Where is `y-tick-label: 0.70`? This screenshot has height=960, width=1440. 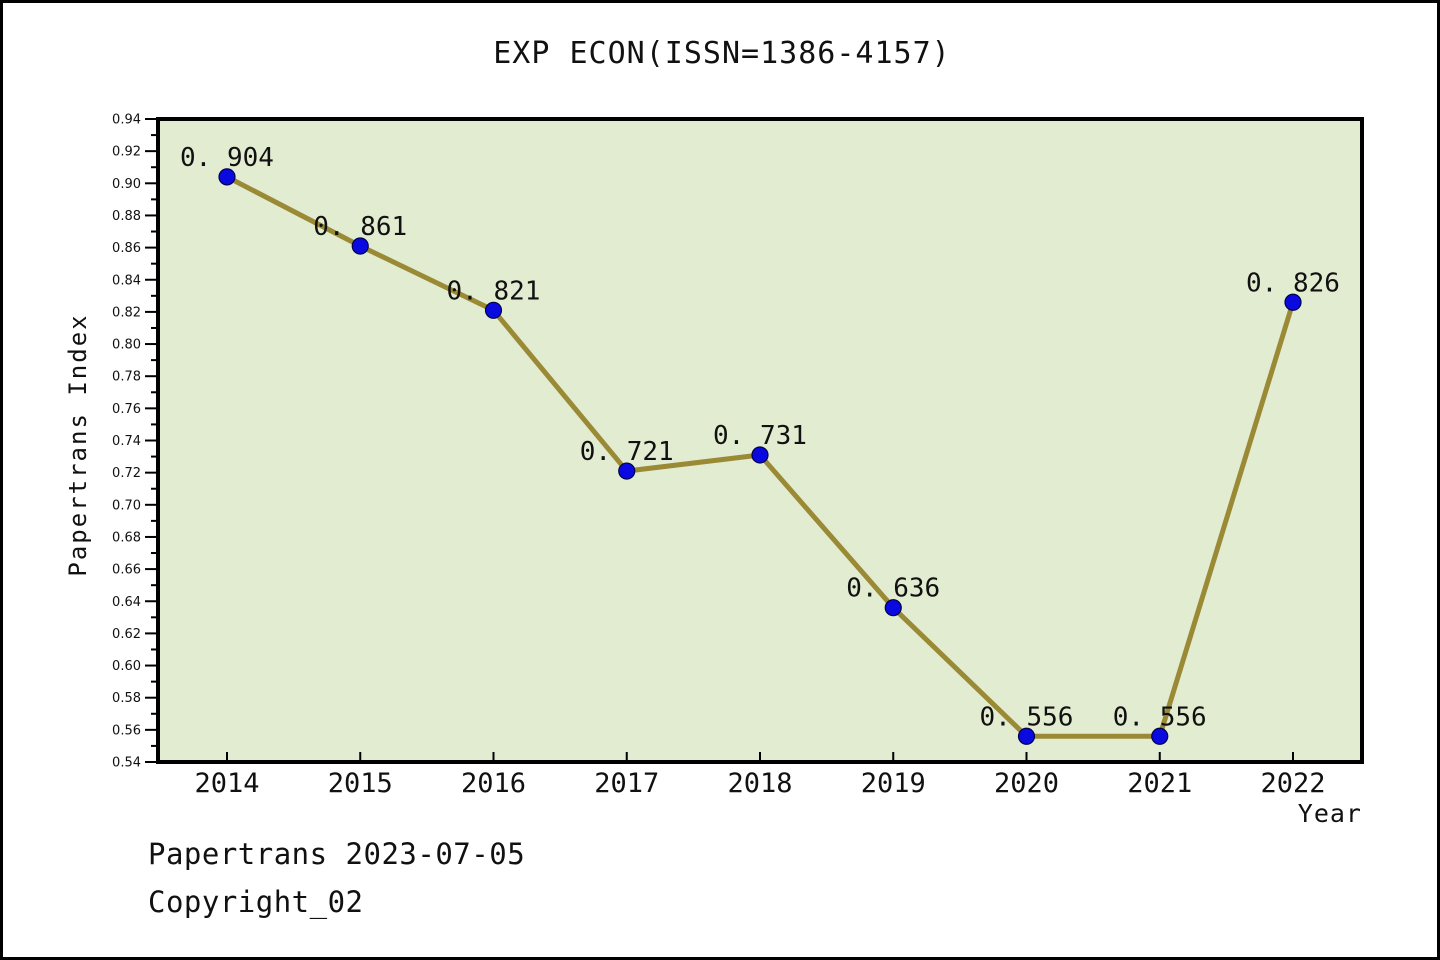 y-tick-label: 0.70 is located at coordinates (126, 505).